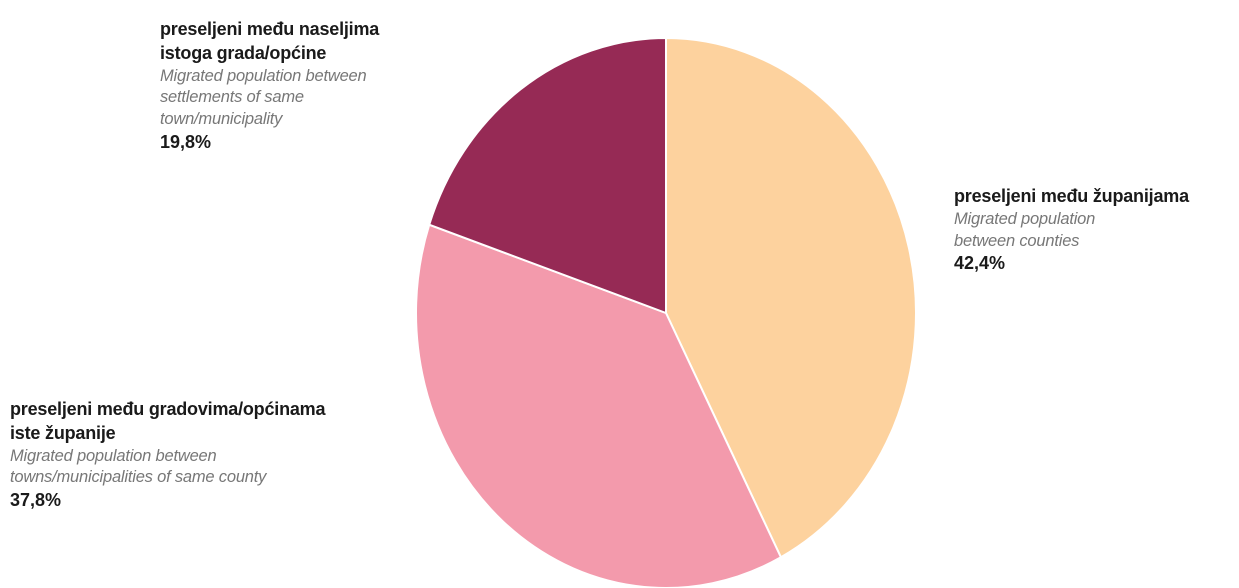 Image resolution: width=1239 pixels, height=588 pixels. I want to click on pie-slice-between-settlements, so click(547, 175).